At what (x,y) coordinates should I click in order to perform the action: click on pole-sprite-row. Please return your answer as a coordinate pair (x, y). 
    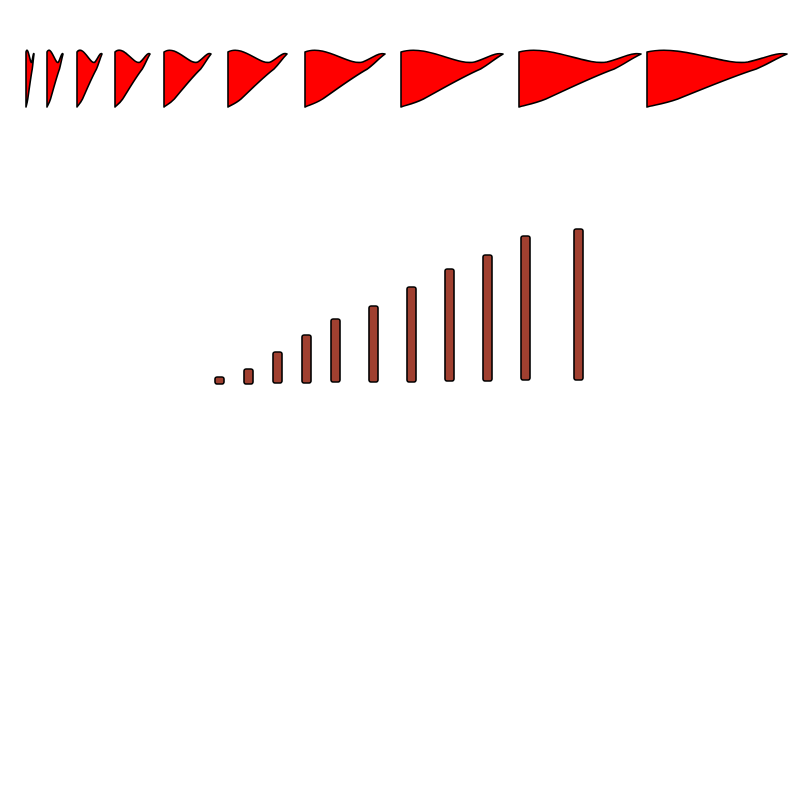
    Looking at the image, I should click on (399, 306).